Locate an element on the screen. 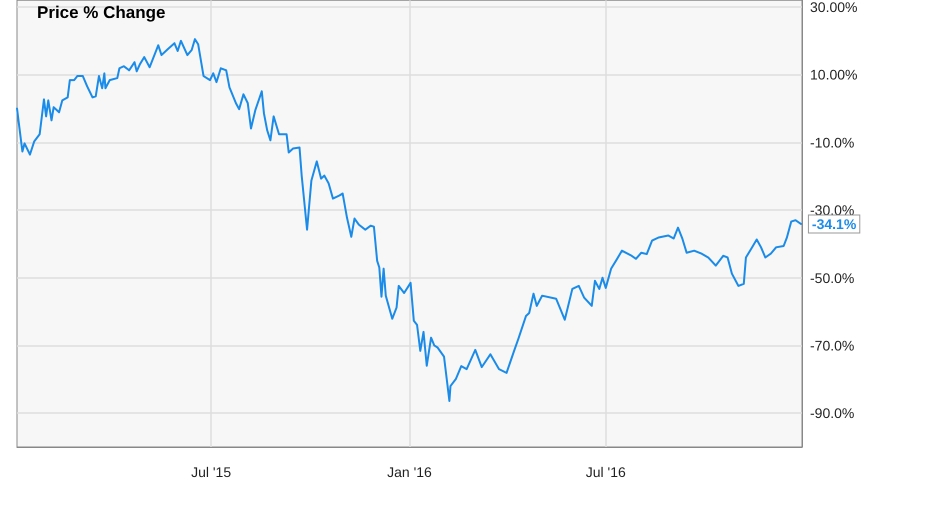 The height and width of the screenshot is (506, 931). y-tick-label: -70.0% is located at coordinates (832, 345).